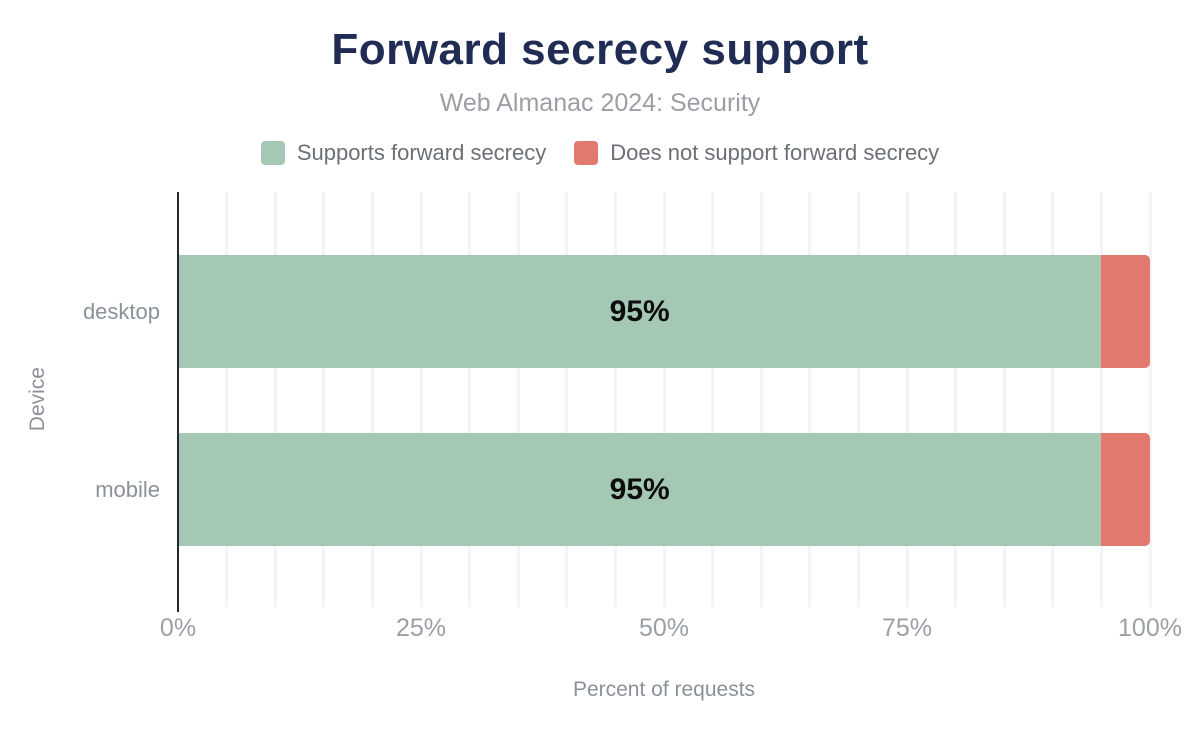 Image resolution: width=1200 pixels, height=742 pixels. What do you see at coordinates (664, 628) in the screenshot?
I see `x-tick-label: 50%` at bounding box center [664, 628].